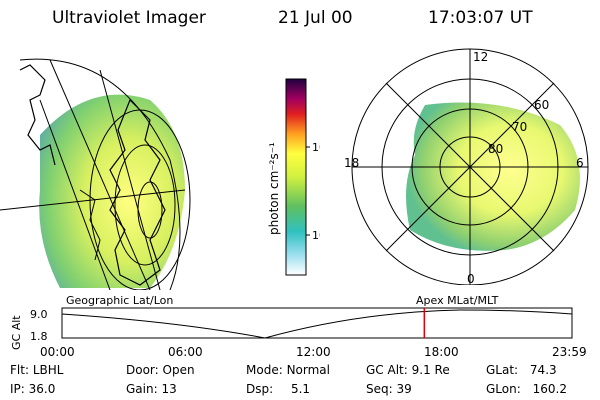 The width and height of the screenshot is (600, 400). Describe the element at coordinates (288, 370) in the screenshot. I see `mode-field: Mode: Normal` at that location.